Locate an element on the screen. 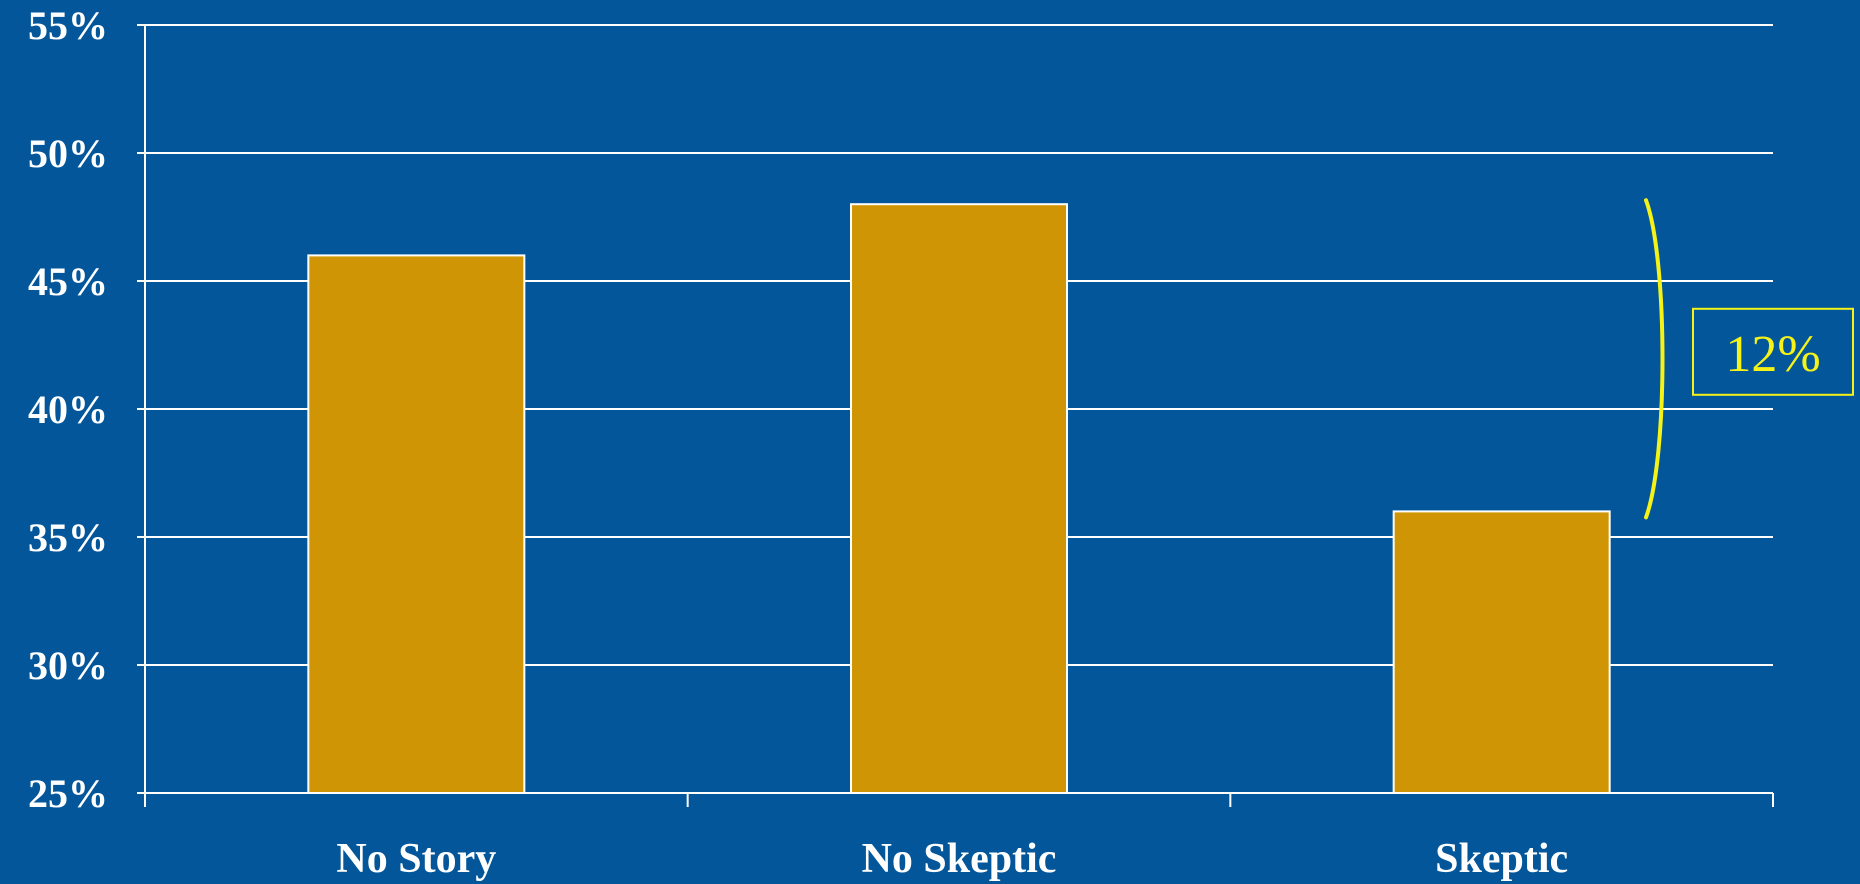  y-tick-label: 40% is located at coordinates (68, 409).